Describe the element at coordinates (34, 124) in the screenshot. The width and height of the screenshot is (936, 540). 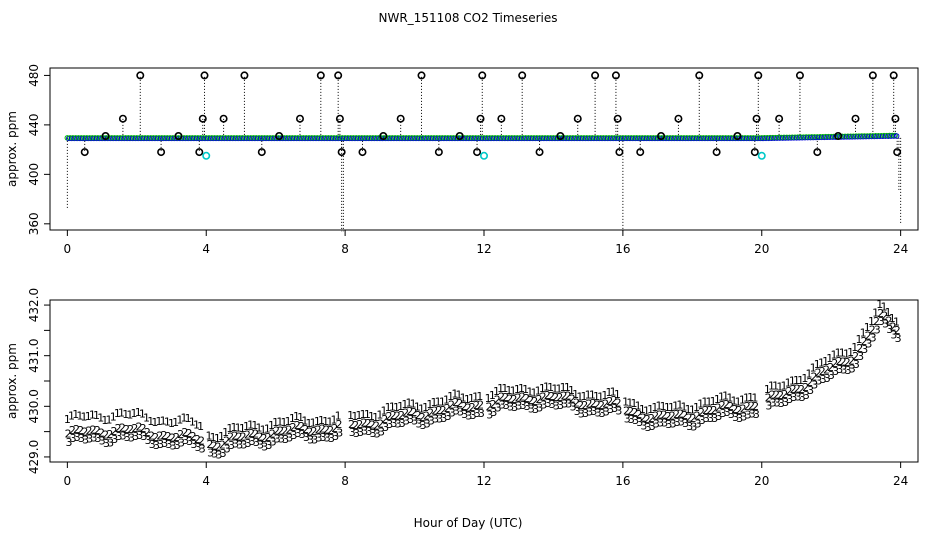
I see `y-tick-label: 440` at that location.